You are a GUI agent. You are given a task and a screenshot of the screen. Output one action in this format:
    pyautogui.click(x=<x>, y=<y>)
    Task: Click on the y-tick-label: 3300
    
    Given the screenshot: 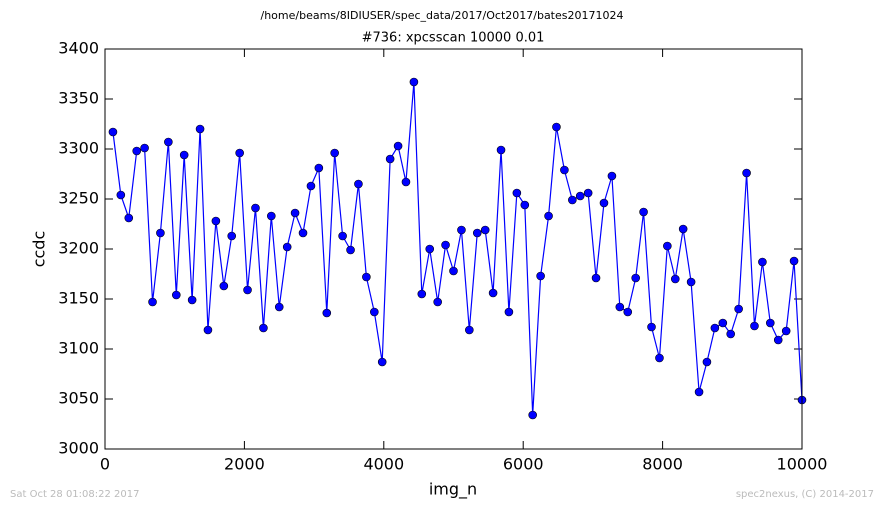 What is the action you would take?
    pyautogui.click(x=78, y=148)
    